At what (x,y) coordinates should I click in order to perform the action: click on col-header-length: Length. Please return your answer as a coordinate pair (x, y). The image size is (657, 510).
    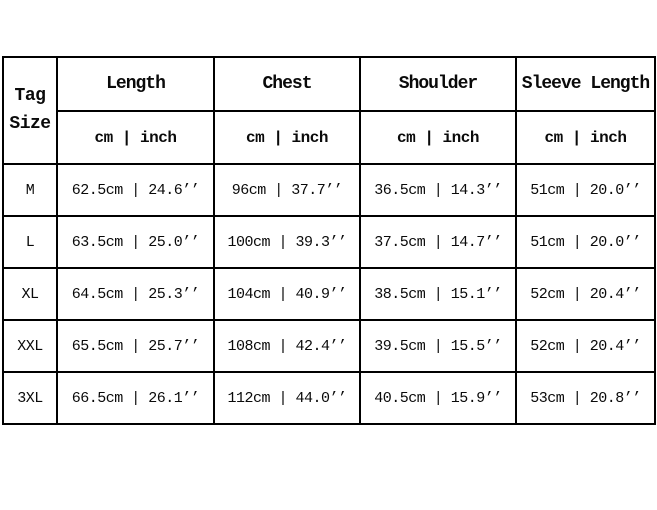
    Looking at the image, I should click on (135, 84).